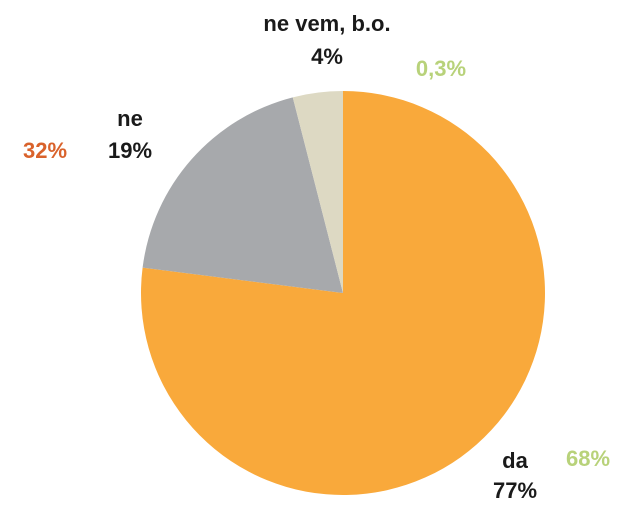 This screenshot has height=512, width=622. I want to click on slice-value-label: 19%, so click(130, 150).